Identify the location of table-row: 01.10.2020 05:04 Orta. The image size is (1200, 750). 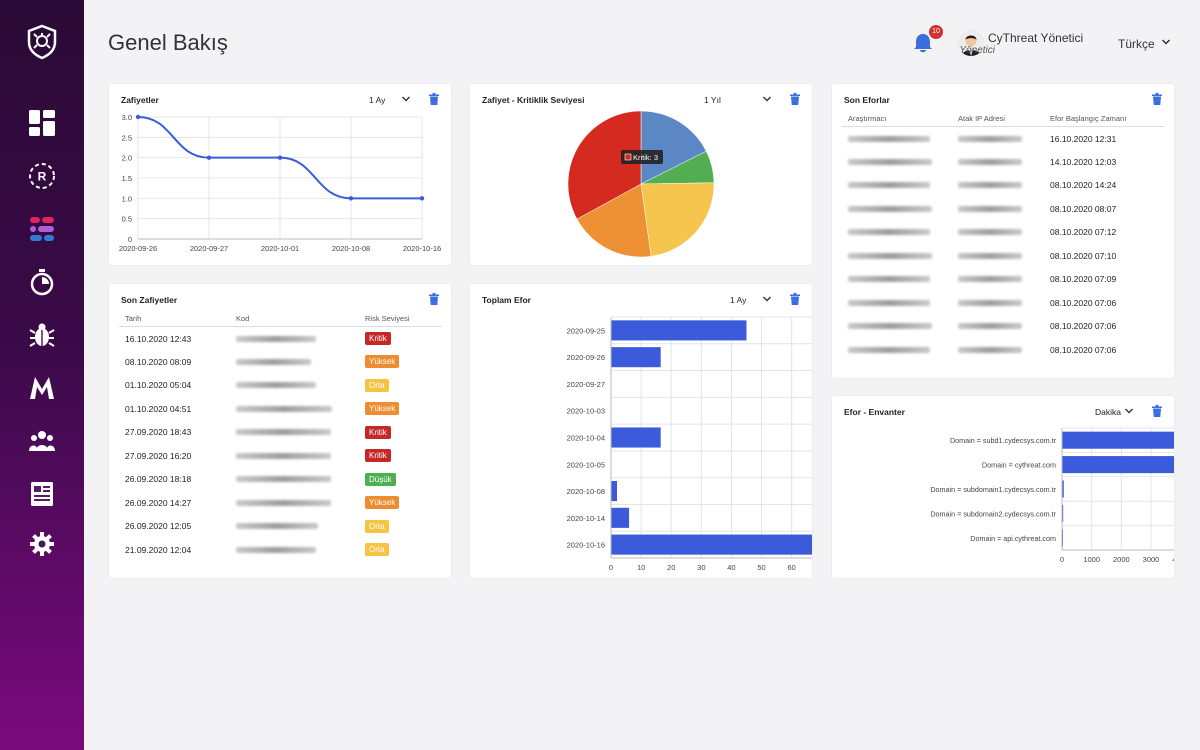
(280, 386).